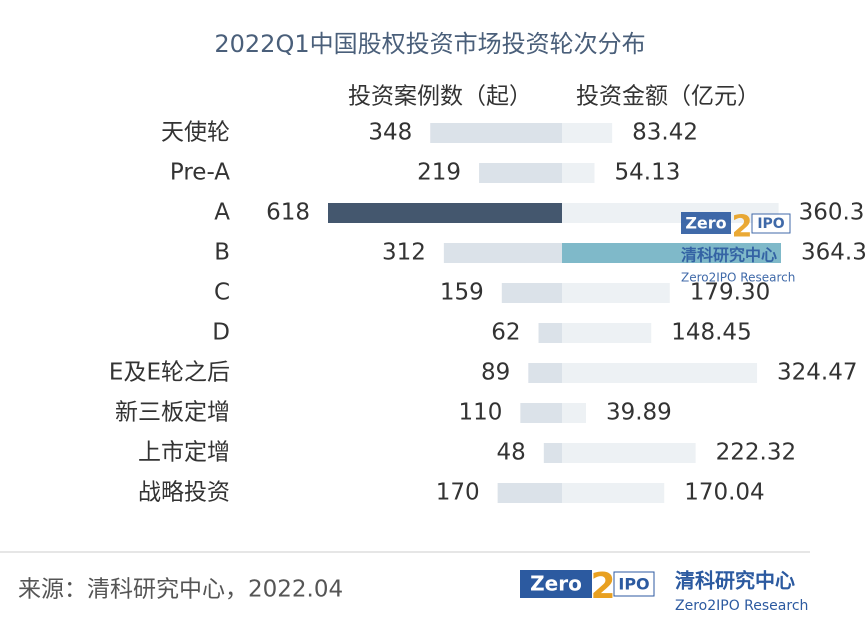  What do you see at coordinates (169, 373) in the screenshot?
I see `category-label: E及E轮之后` at bounding box center [169, 373].